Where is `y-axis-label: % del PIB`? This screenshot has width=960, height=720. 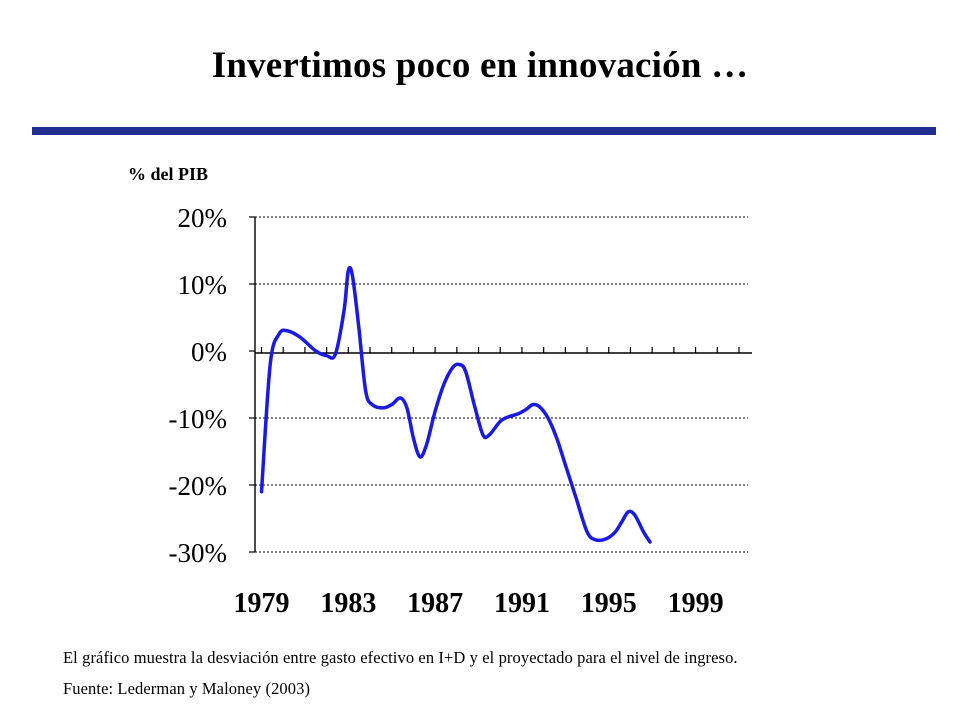
y-axis-label: % del PIB is located at coordinates (168, 174).